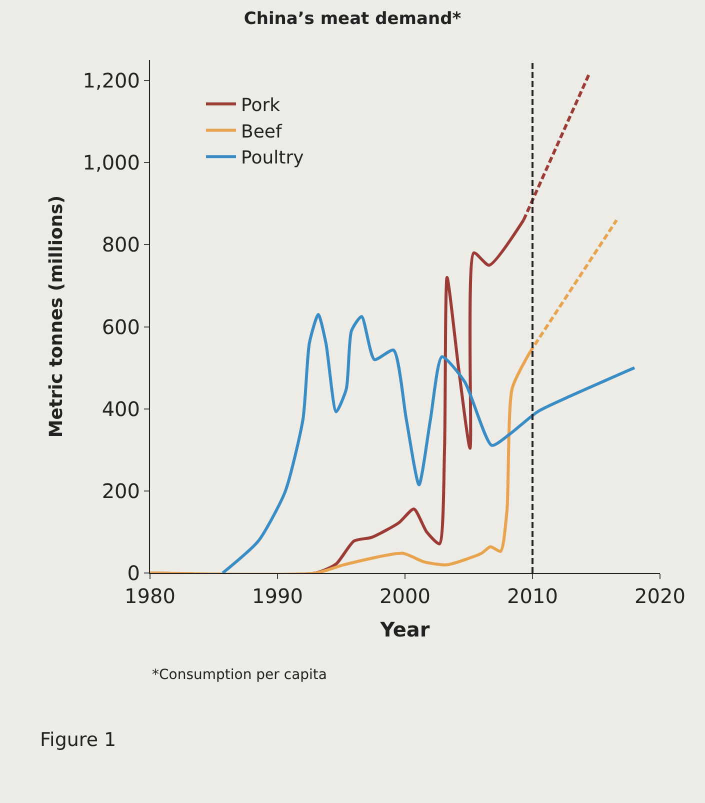 The width and height of the screenshot is (705, 803). What do you see at coordinates (111, 80) in the screenshot?
I see `y-tick-label: 1,200` at bounding box center [111, 80].